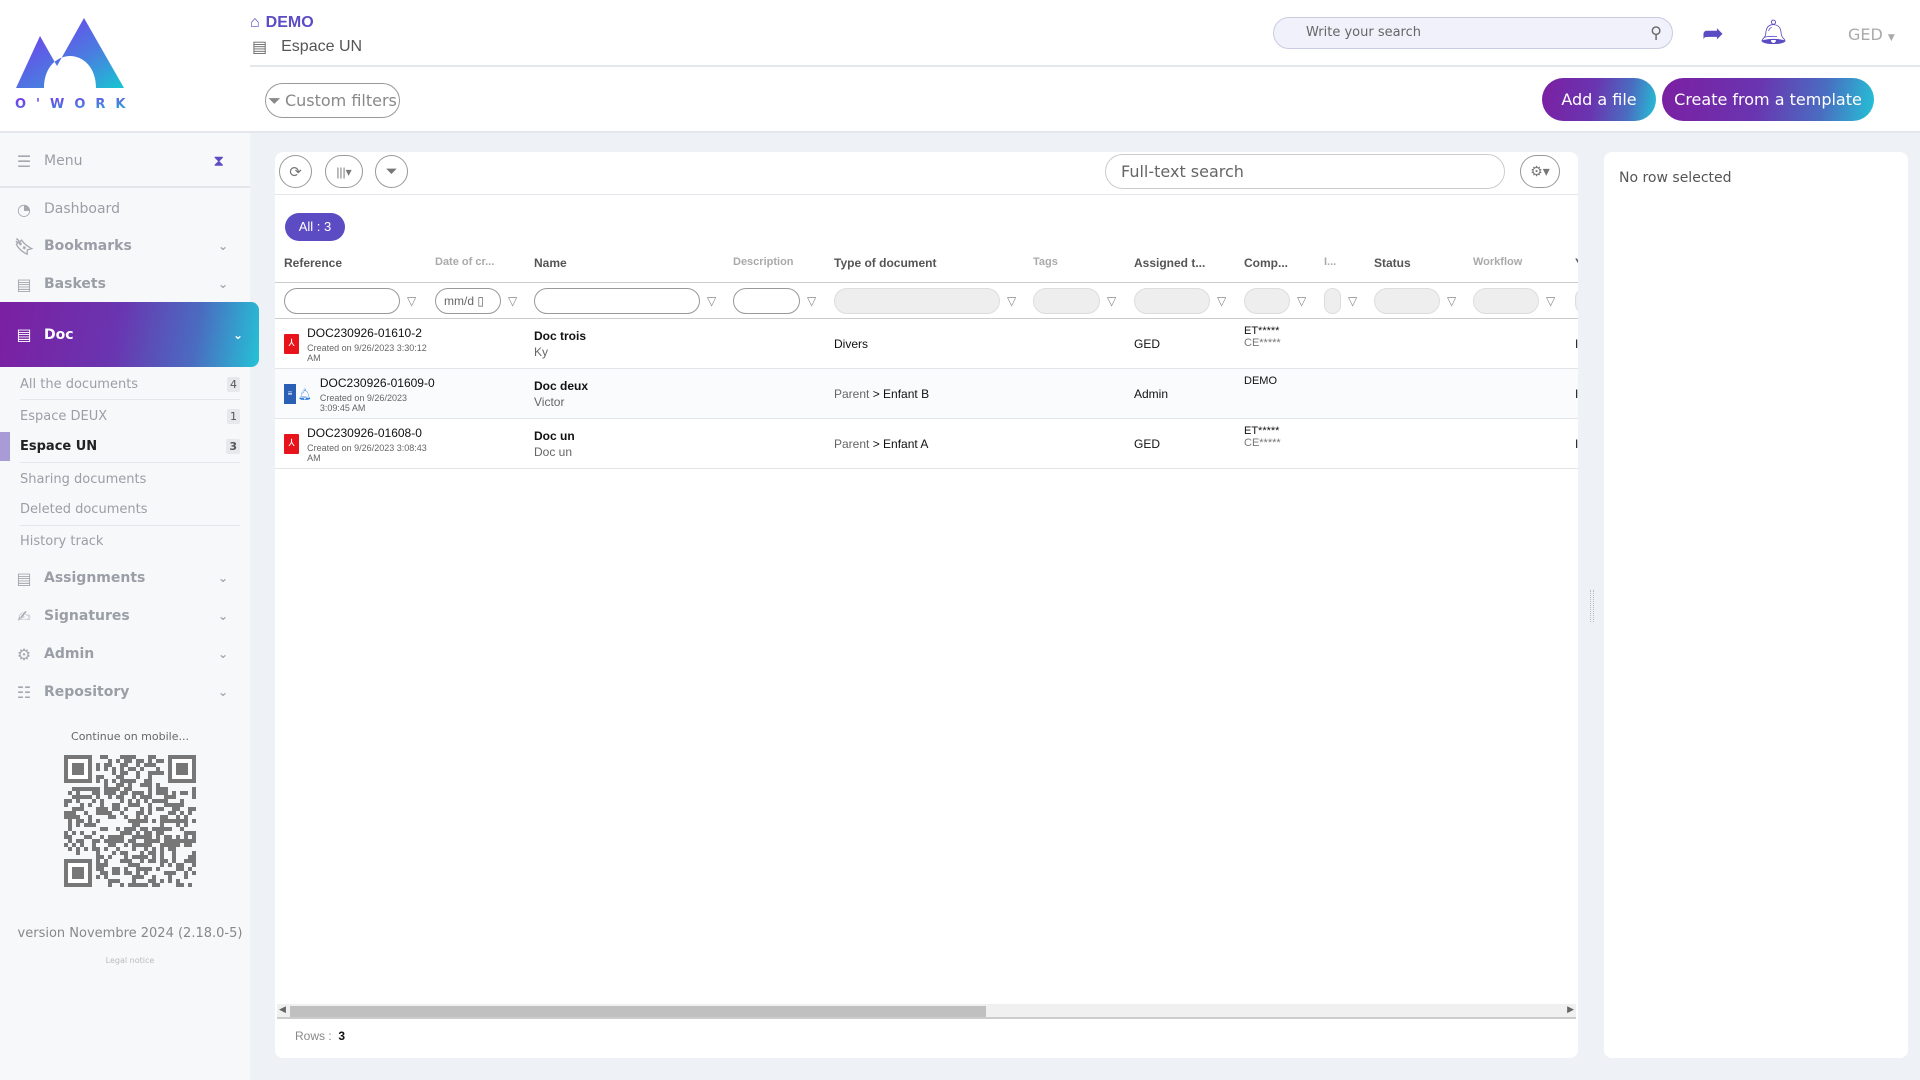 This screenshot has width=1920, height=1080. I want to click on column-header-description: Description, so click(763, 262).